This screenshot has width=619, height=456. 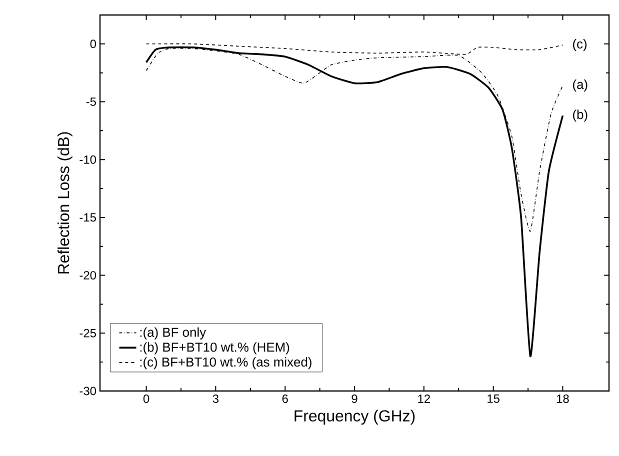 What do you see at coordinates (580, 116) in the screenshot?
I see `annotation: (b)` at bounding box center [580, 116].